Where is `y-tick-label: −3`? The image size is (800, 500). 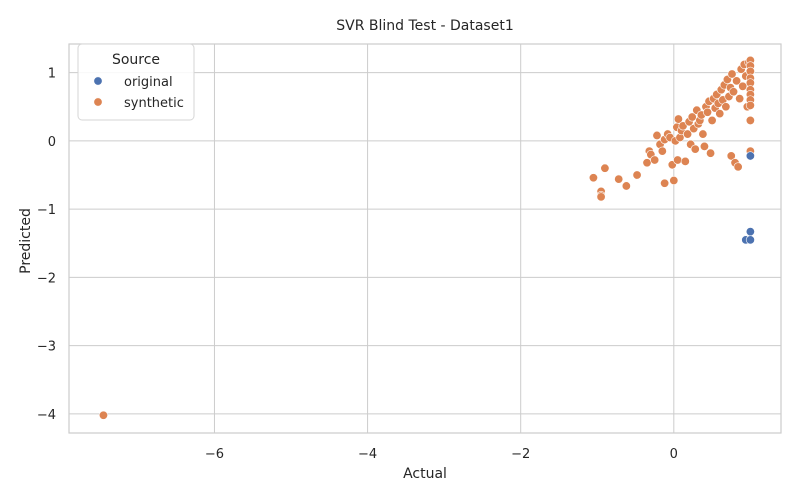 y-tick-label: −3 is located at coordinates (46, 347).